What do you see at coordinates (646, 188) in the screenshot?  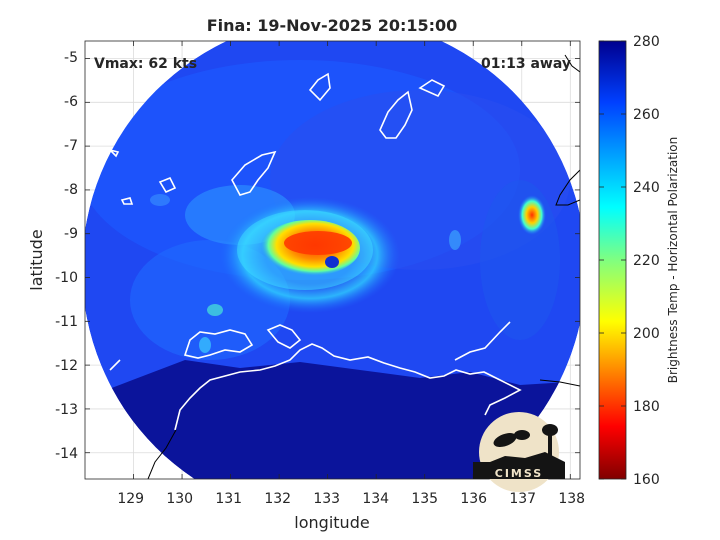 I see `colorbar-tick-label: 240` at bounding box center [646, 188].